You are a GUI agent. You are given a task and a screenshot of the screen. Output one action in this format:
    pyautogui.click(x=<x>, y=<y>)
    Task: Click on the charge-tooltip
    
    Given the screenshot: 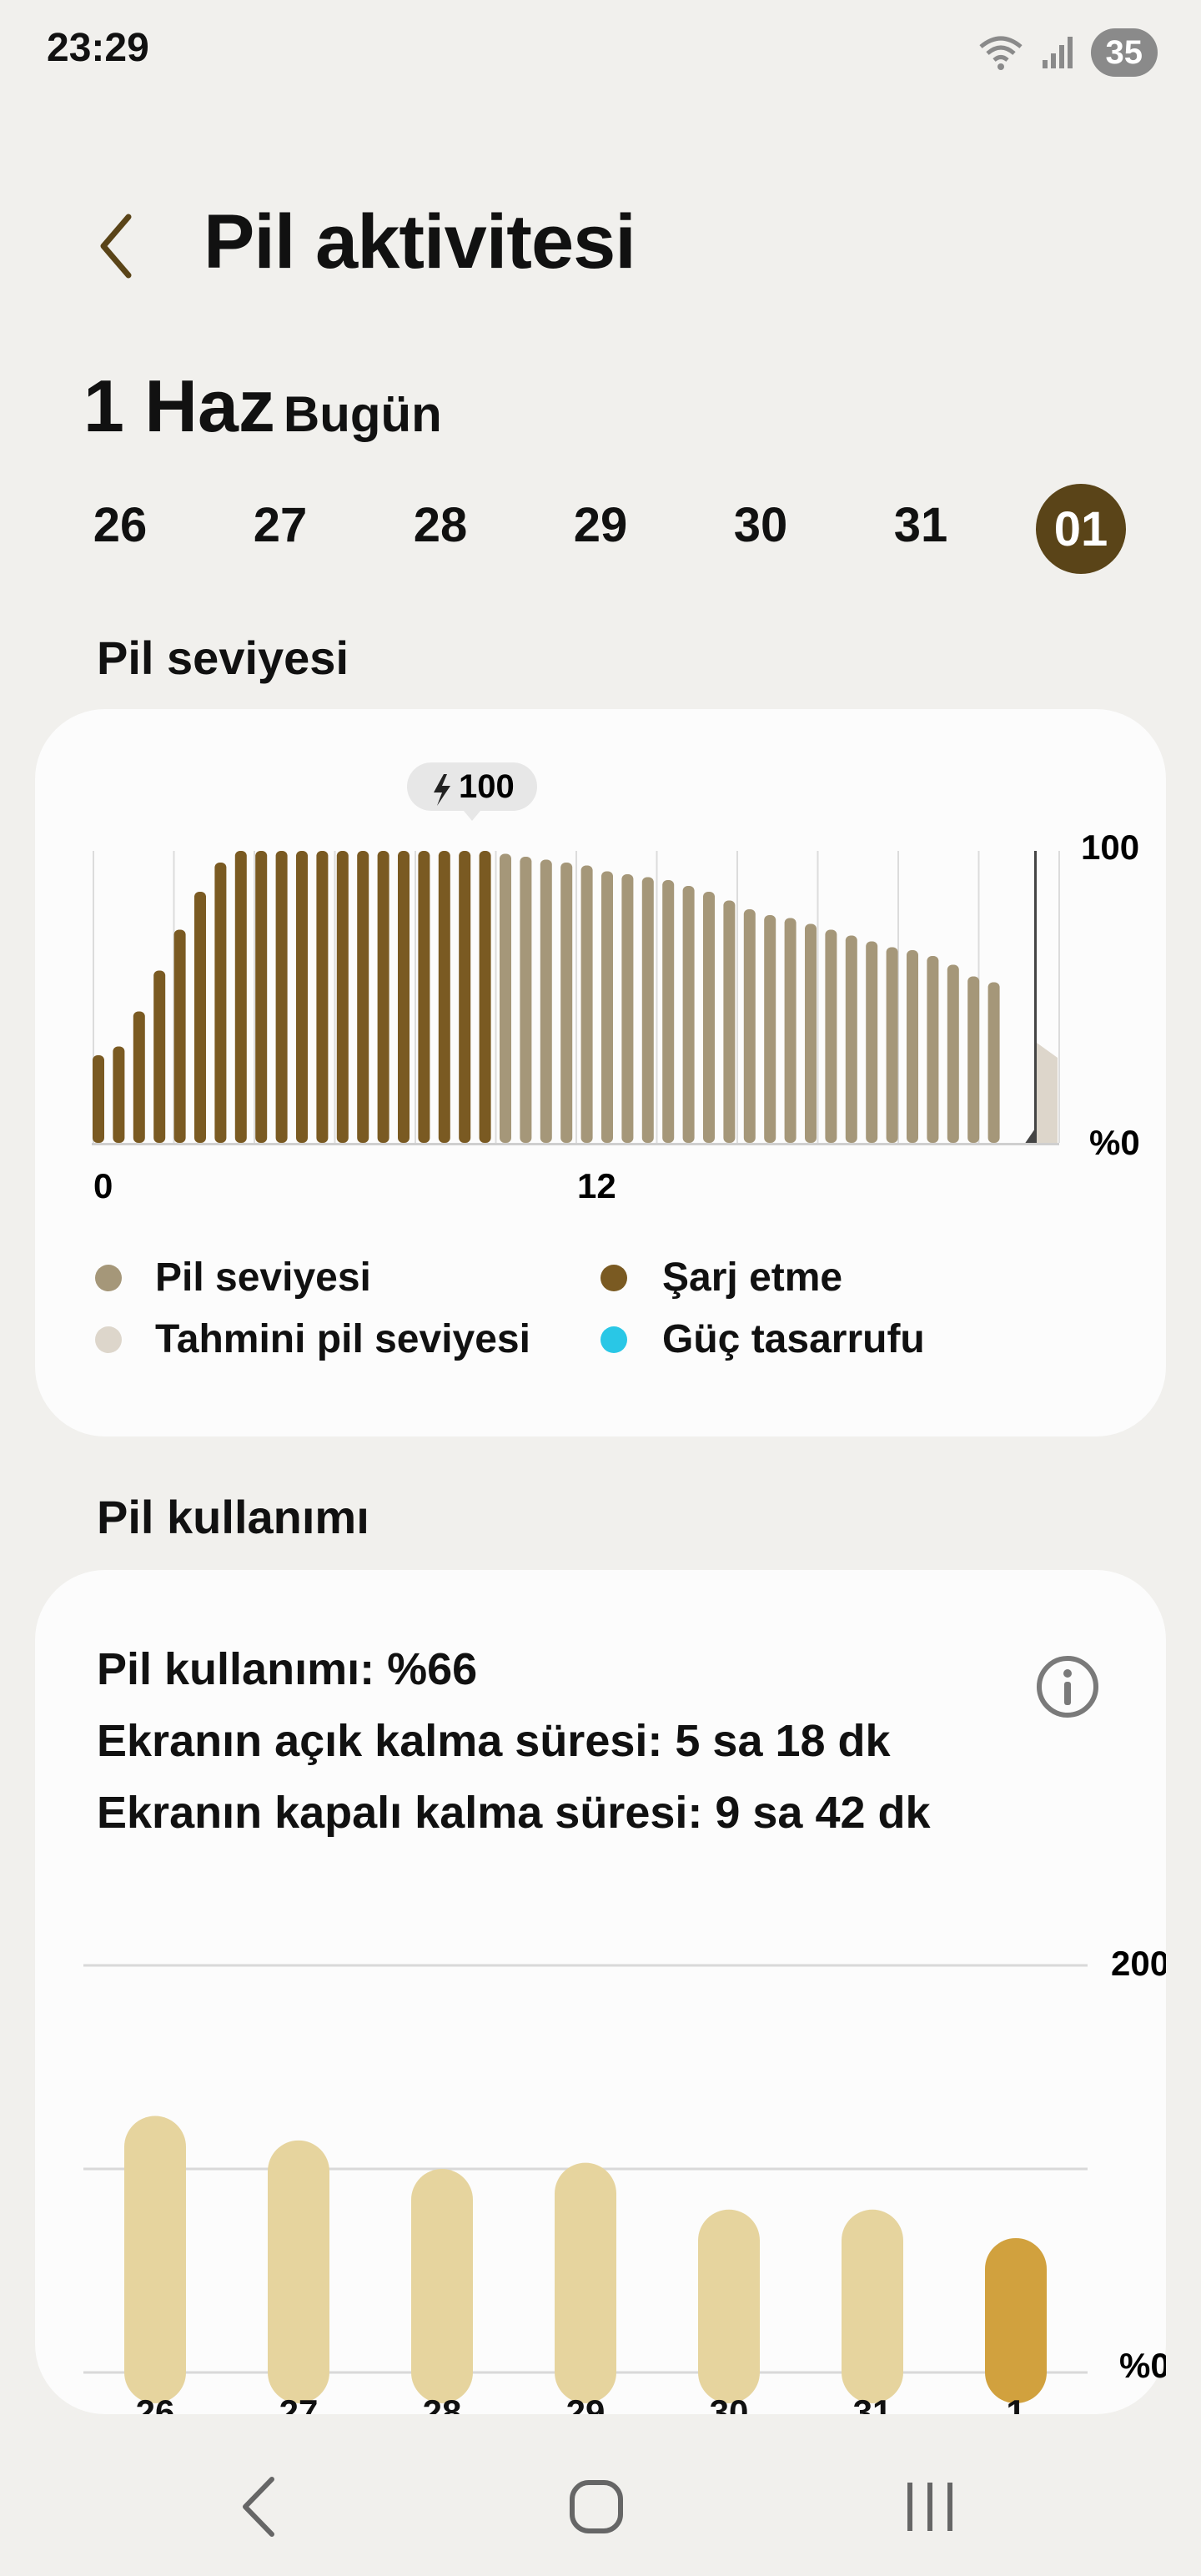 What is the action you would take?
    pyautogui.click(x=472, y=786)
    